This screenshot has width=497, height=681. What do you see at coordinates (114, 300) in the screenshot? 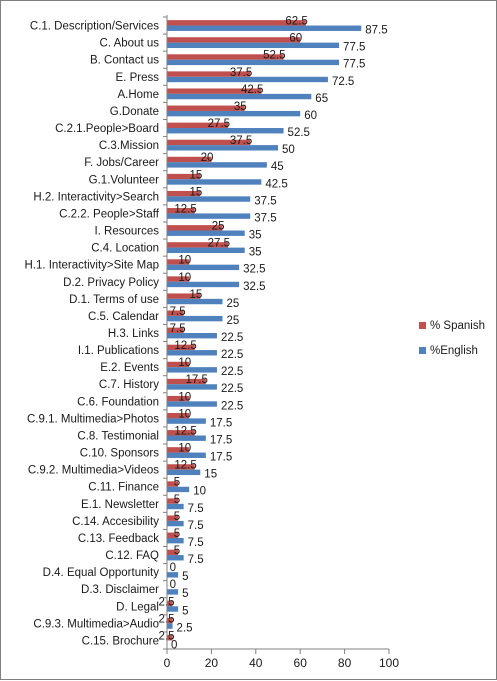
I see `category-label: D.1. Terms of use` at bounding box center [114, 300].